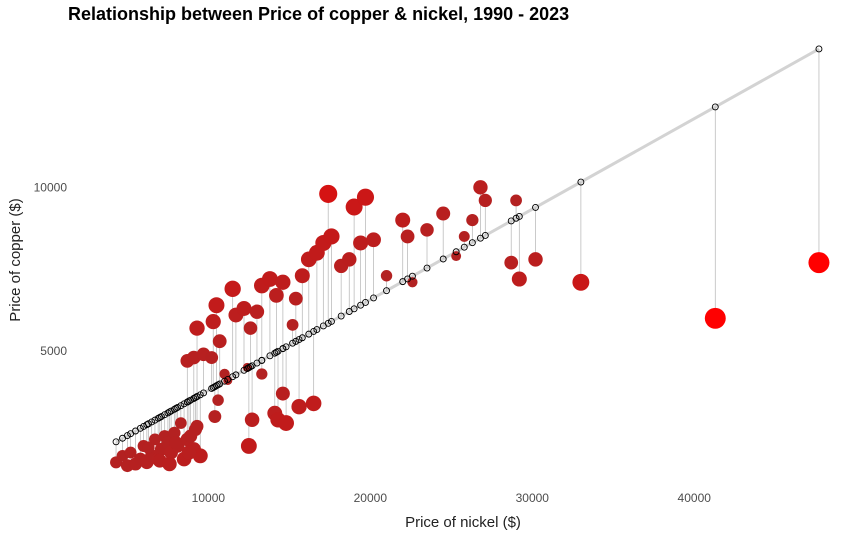  What do you see at coordinates (209, 498) in the screenshot?
I see `x-tick-label: 10000` at bounding box center [209, 498].